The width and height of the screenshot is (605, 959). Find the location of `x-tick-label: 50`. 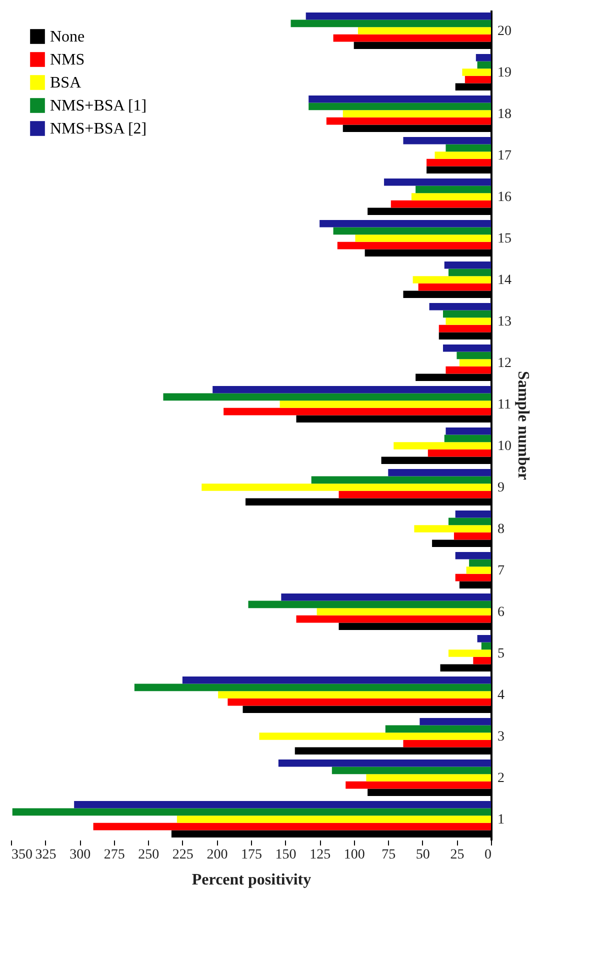

x-tick-label: 50 is located at coordinates (423, 855).